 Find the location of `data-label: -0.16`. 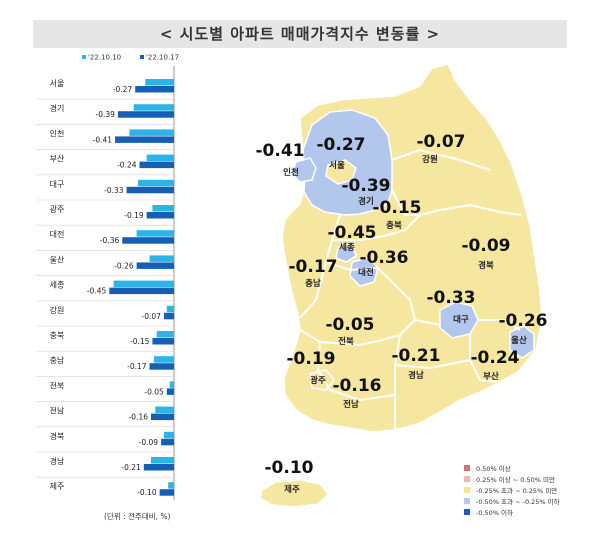

data-label: -0.16 is located at coordinates (139, 417).